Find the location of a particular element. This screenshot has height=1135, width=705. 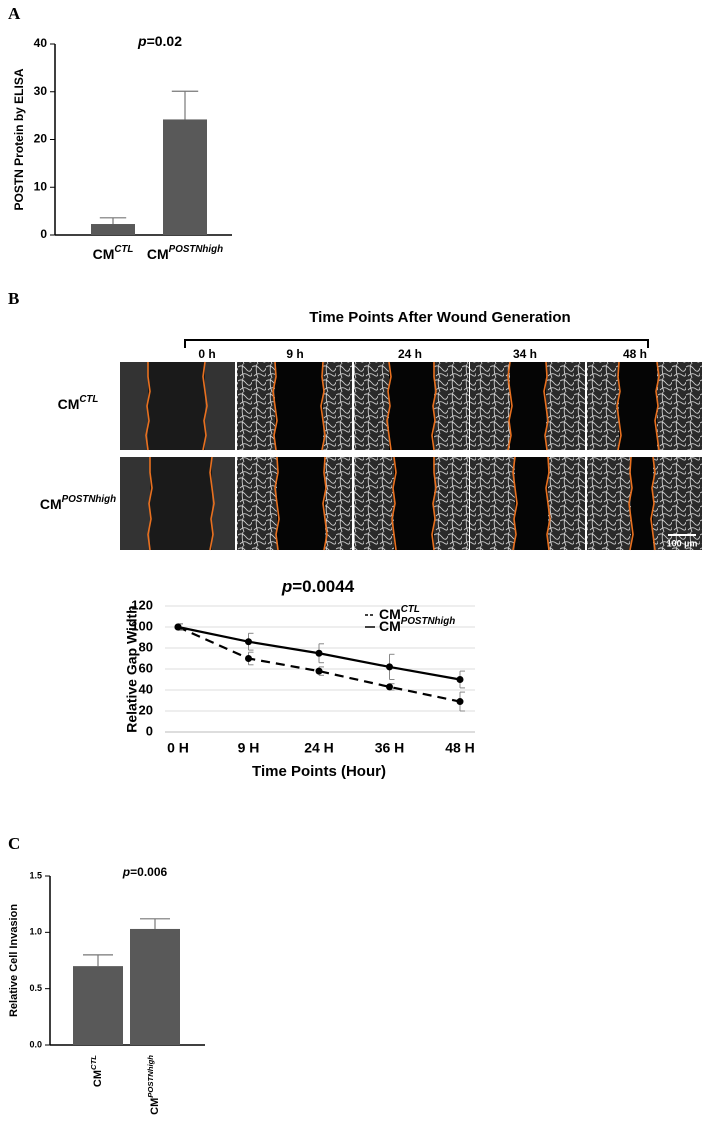

y-tick-label: 30 is located at coordinates (41, 91).